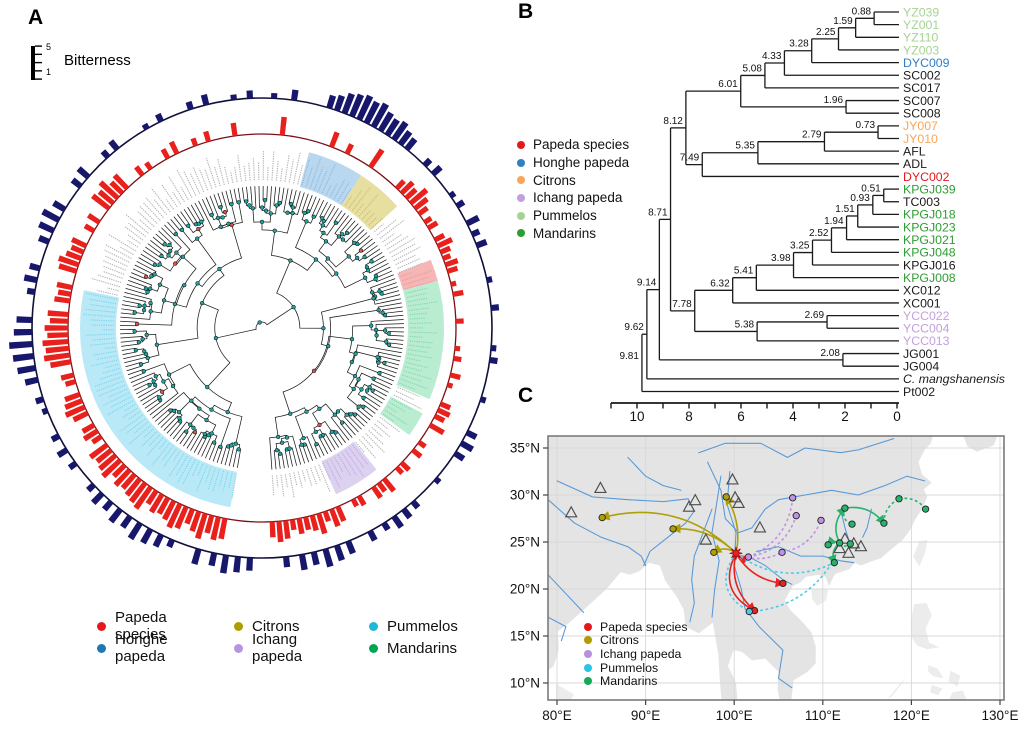  Describe the element at coordinates (525, 542) in the screenshot. I see `svg-text: 25°N` at that location.